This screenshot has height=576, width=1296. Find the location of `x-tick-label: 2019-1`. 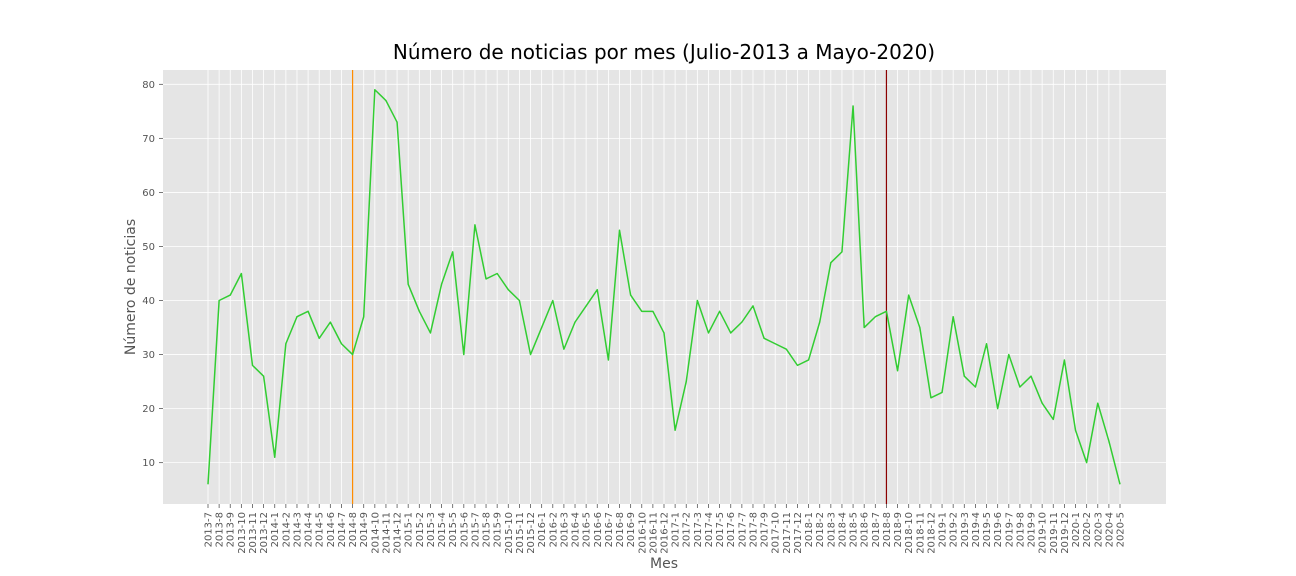

x-tick-label: 2019-1 is located at coordinates (943, 529).